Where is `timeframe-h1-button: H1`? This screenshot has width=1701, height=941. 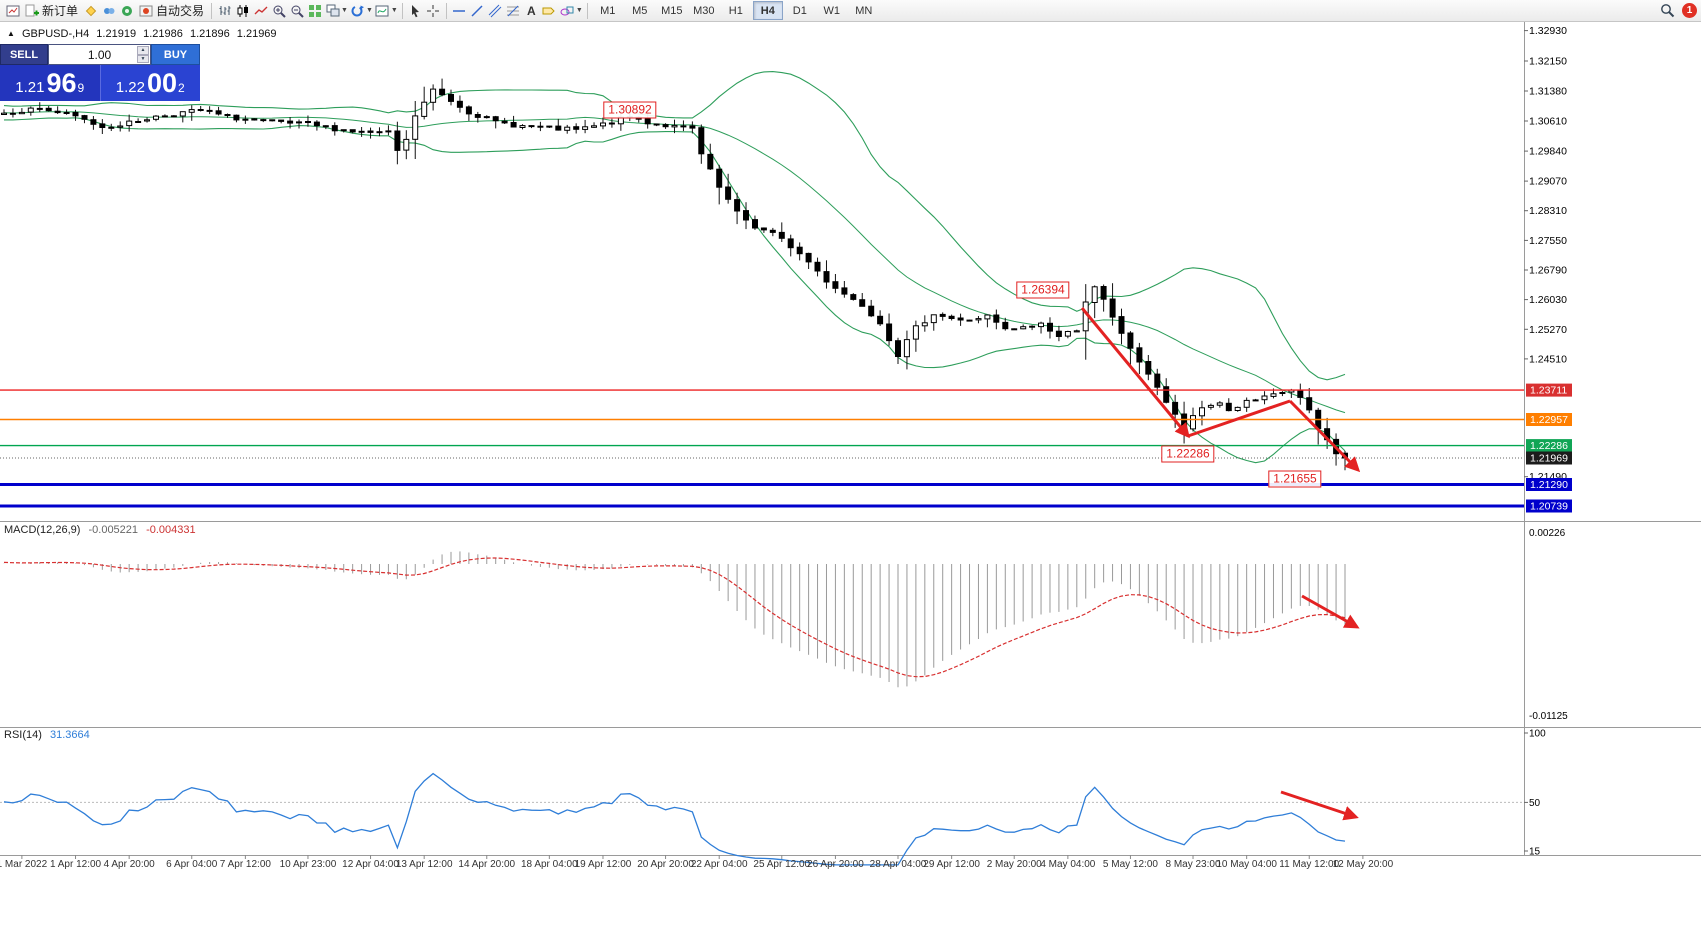 timeframe-h1-button: H1 is located at coordinates (735, 10).